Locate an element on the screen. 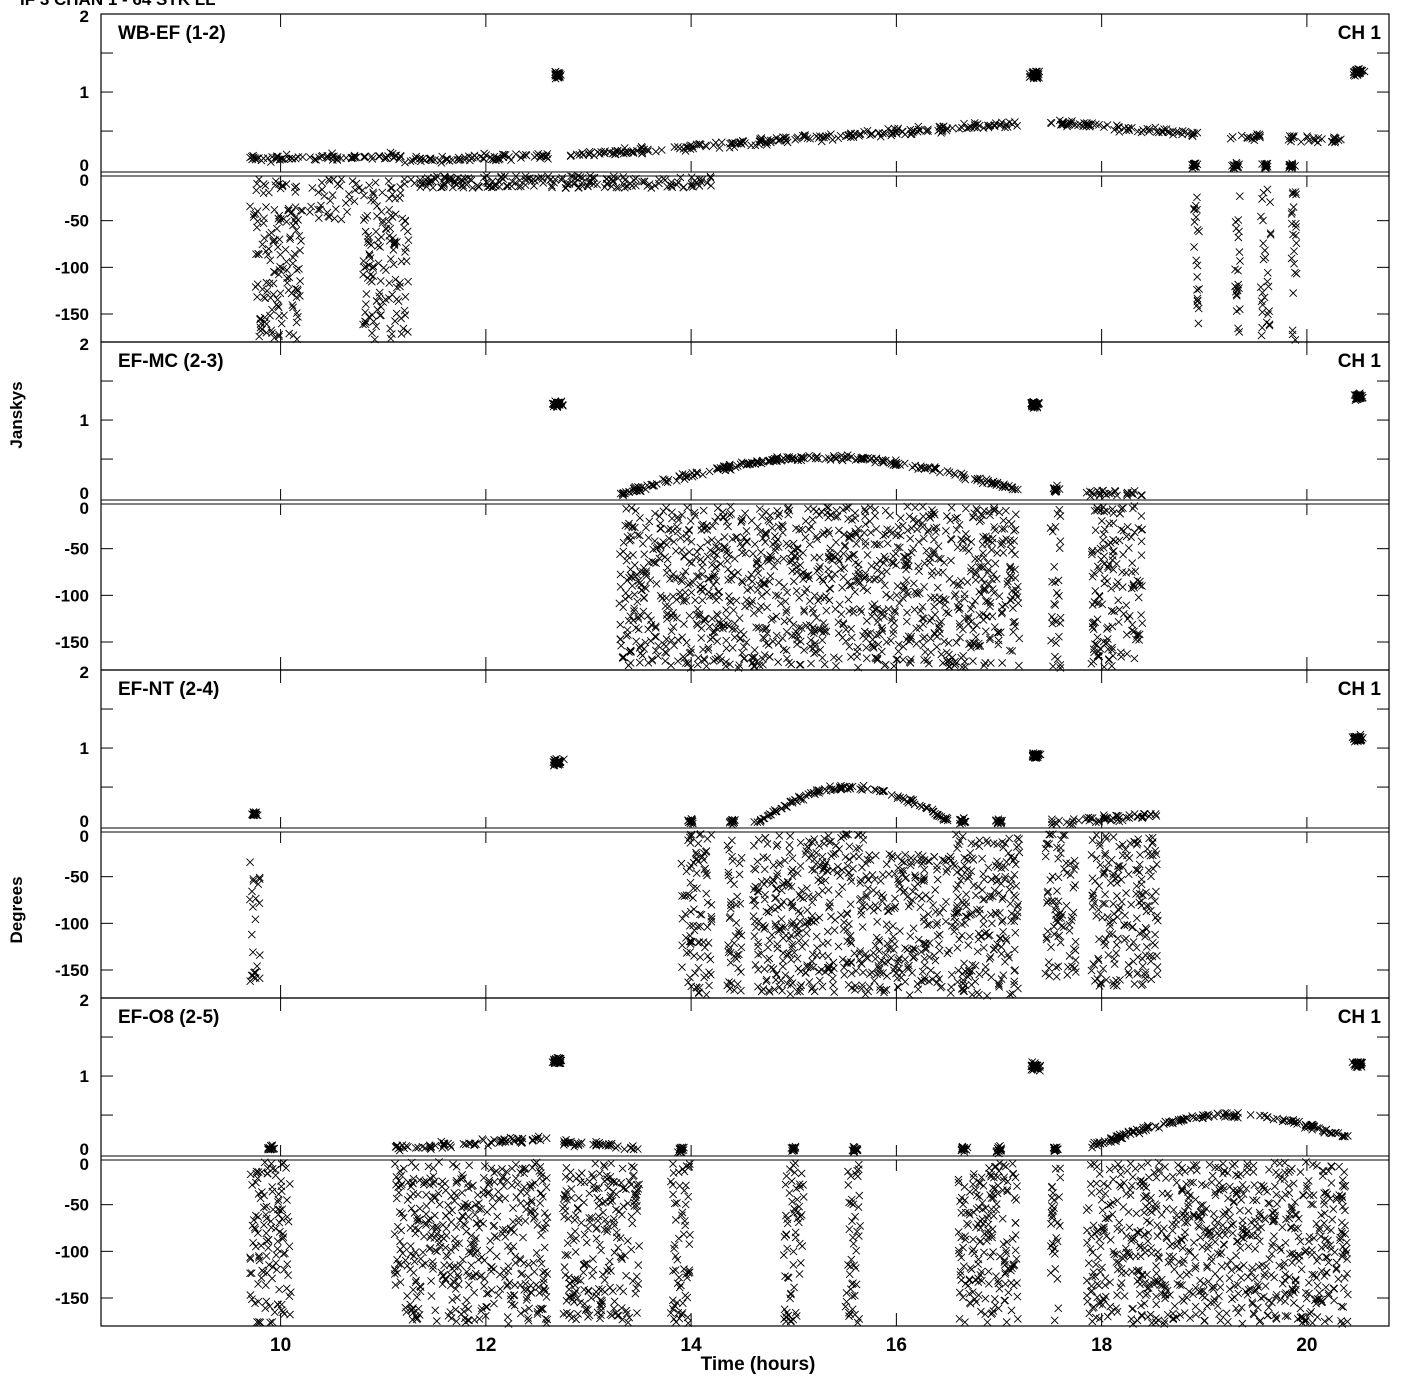  panel-baseline-label: EF-NT (2-4) is located at coordinates (168, 689).